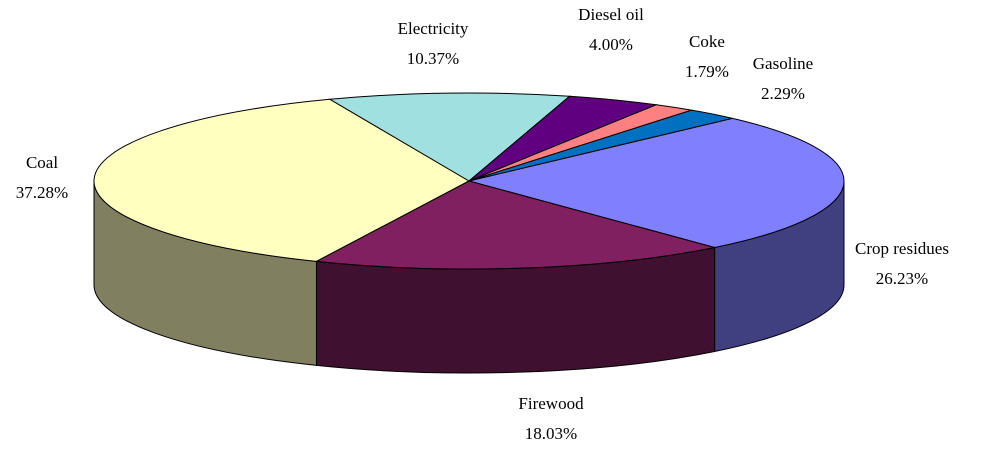 This screenshot has width=984, height=450. I want to click on slice-label: Firewood, so click(551, 403).